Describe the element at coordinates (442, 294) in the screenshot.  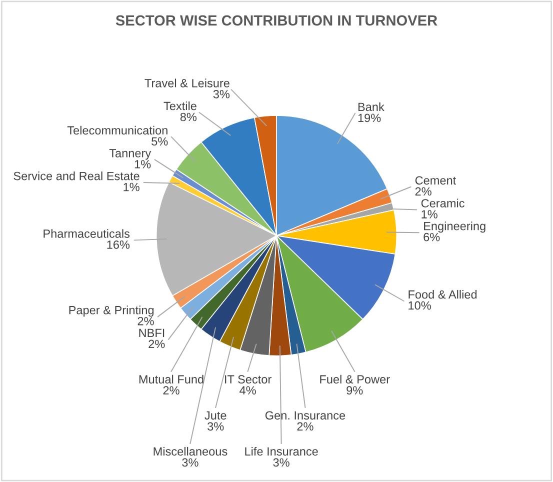
I see `slice-label: Food & Allied` at that location.